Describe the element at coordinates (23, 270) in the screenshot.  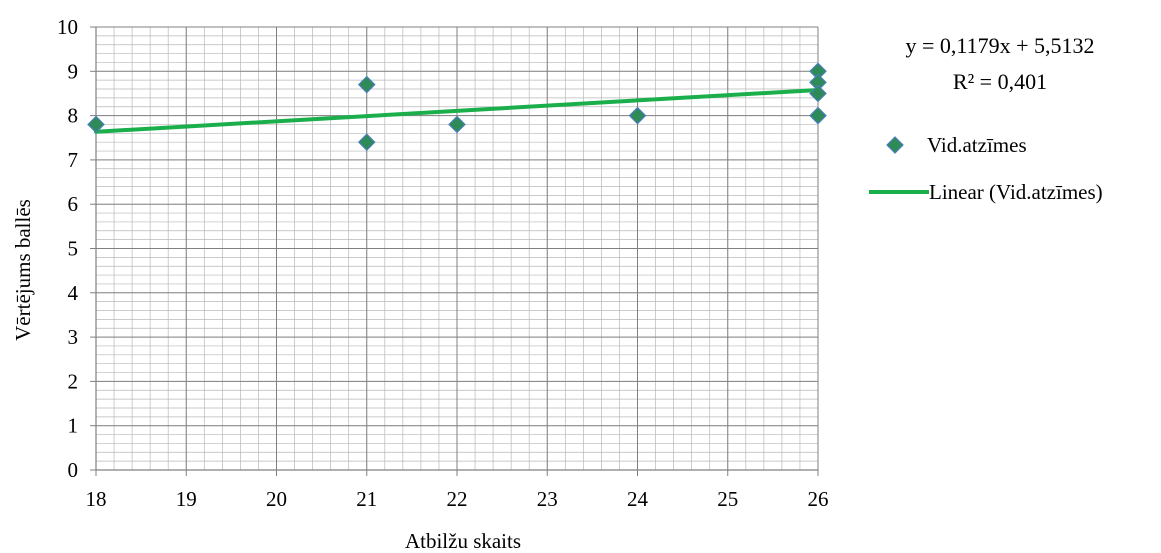
I see `y-axis-title: Vērtējums ballēs` at that location.